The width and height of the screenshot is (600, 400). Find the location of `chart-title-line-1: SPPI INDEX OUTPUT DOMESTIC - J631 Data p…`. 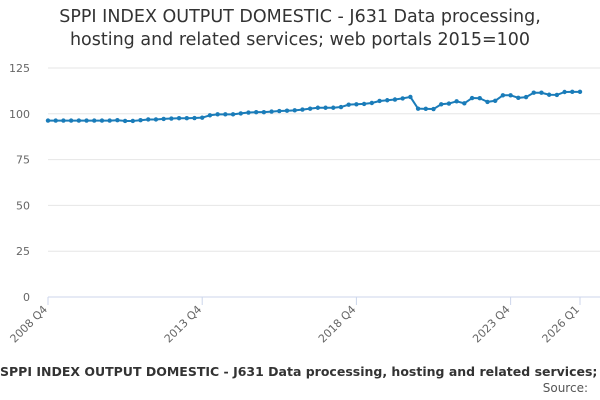

chart-title-line-1: SPPI INDEX OUTPUT DOMESTIC - J631 Data p… is located at coordinates (300, 17).